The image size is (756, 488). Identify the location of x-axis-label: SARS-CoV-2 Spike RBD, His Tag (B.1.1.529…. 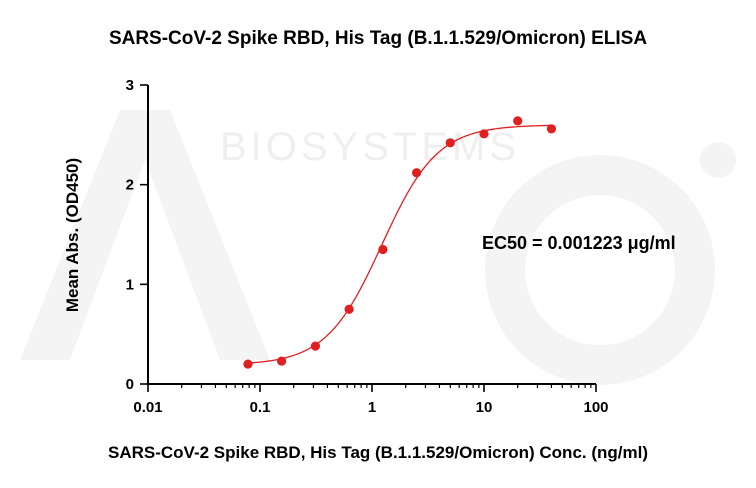
(378, 452).